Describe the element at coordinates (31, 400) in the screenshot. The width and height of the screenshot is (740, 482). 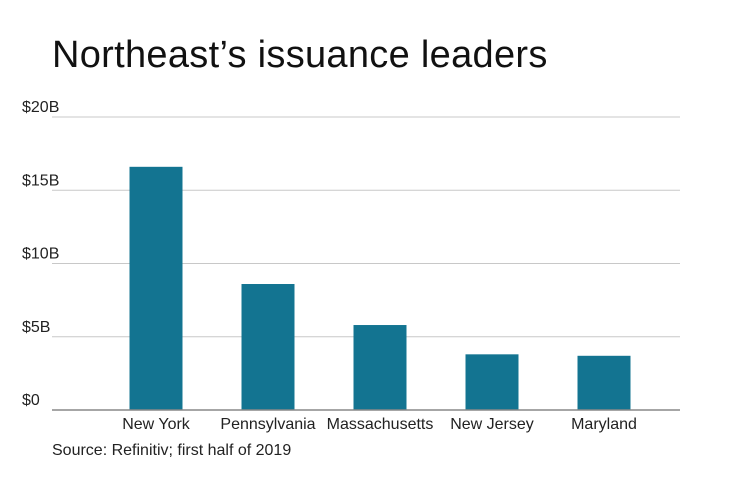
I see `y-tick-label: $0` at that location.